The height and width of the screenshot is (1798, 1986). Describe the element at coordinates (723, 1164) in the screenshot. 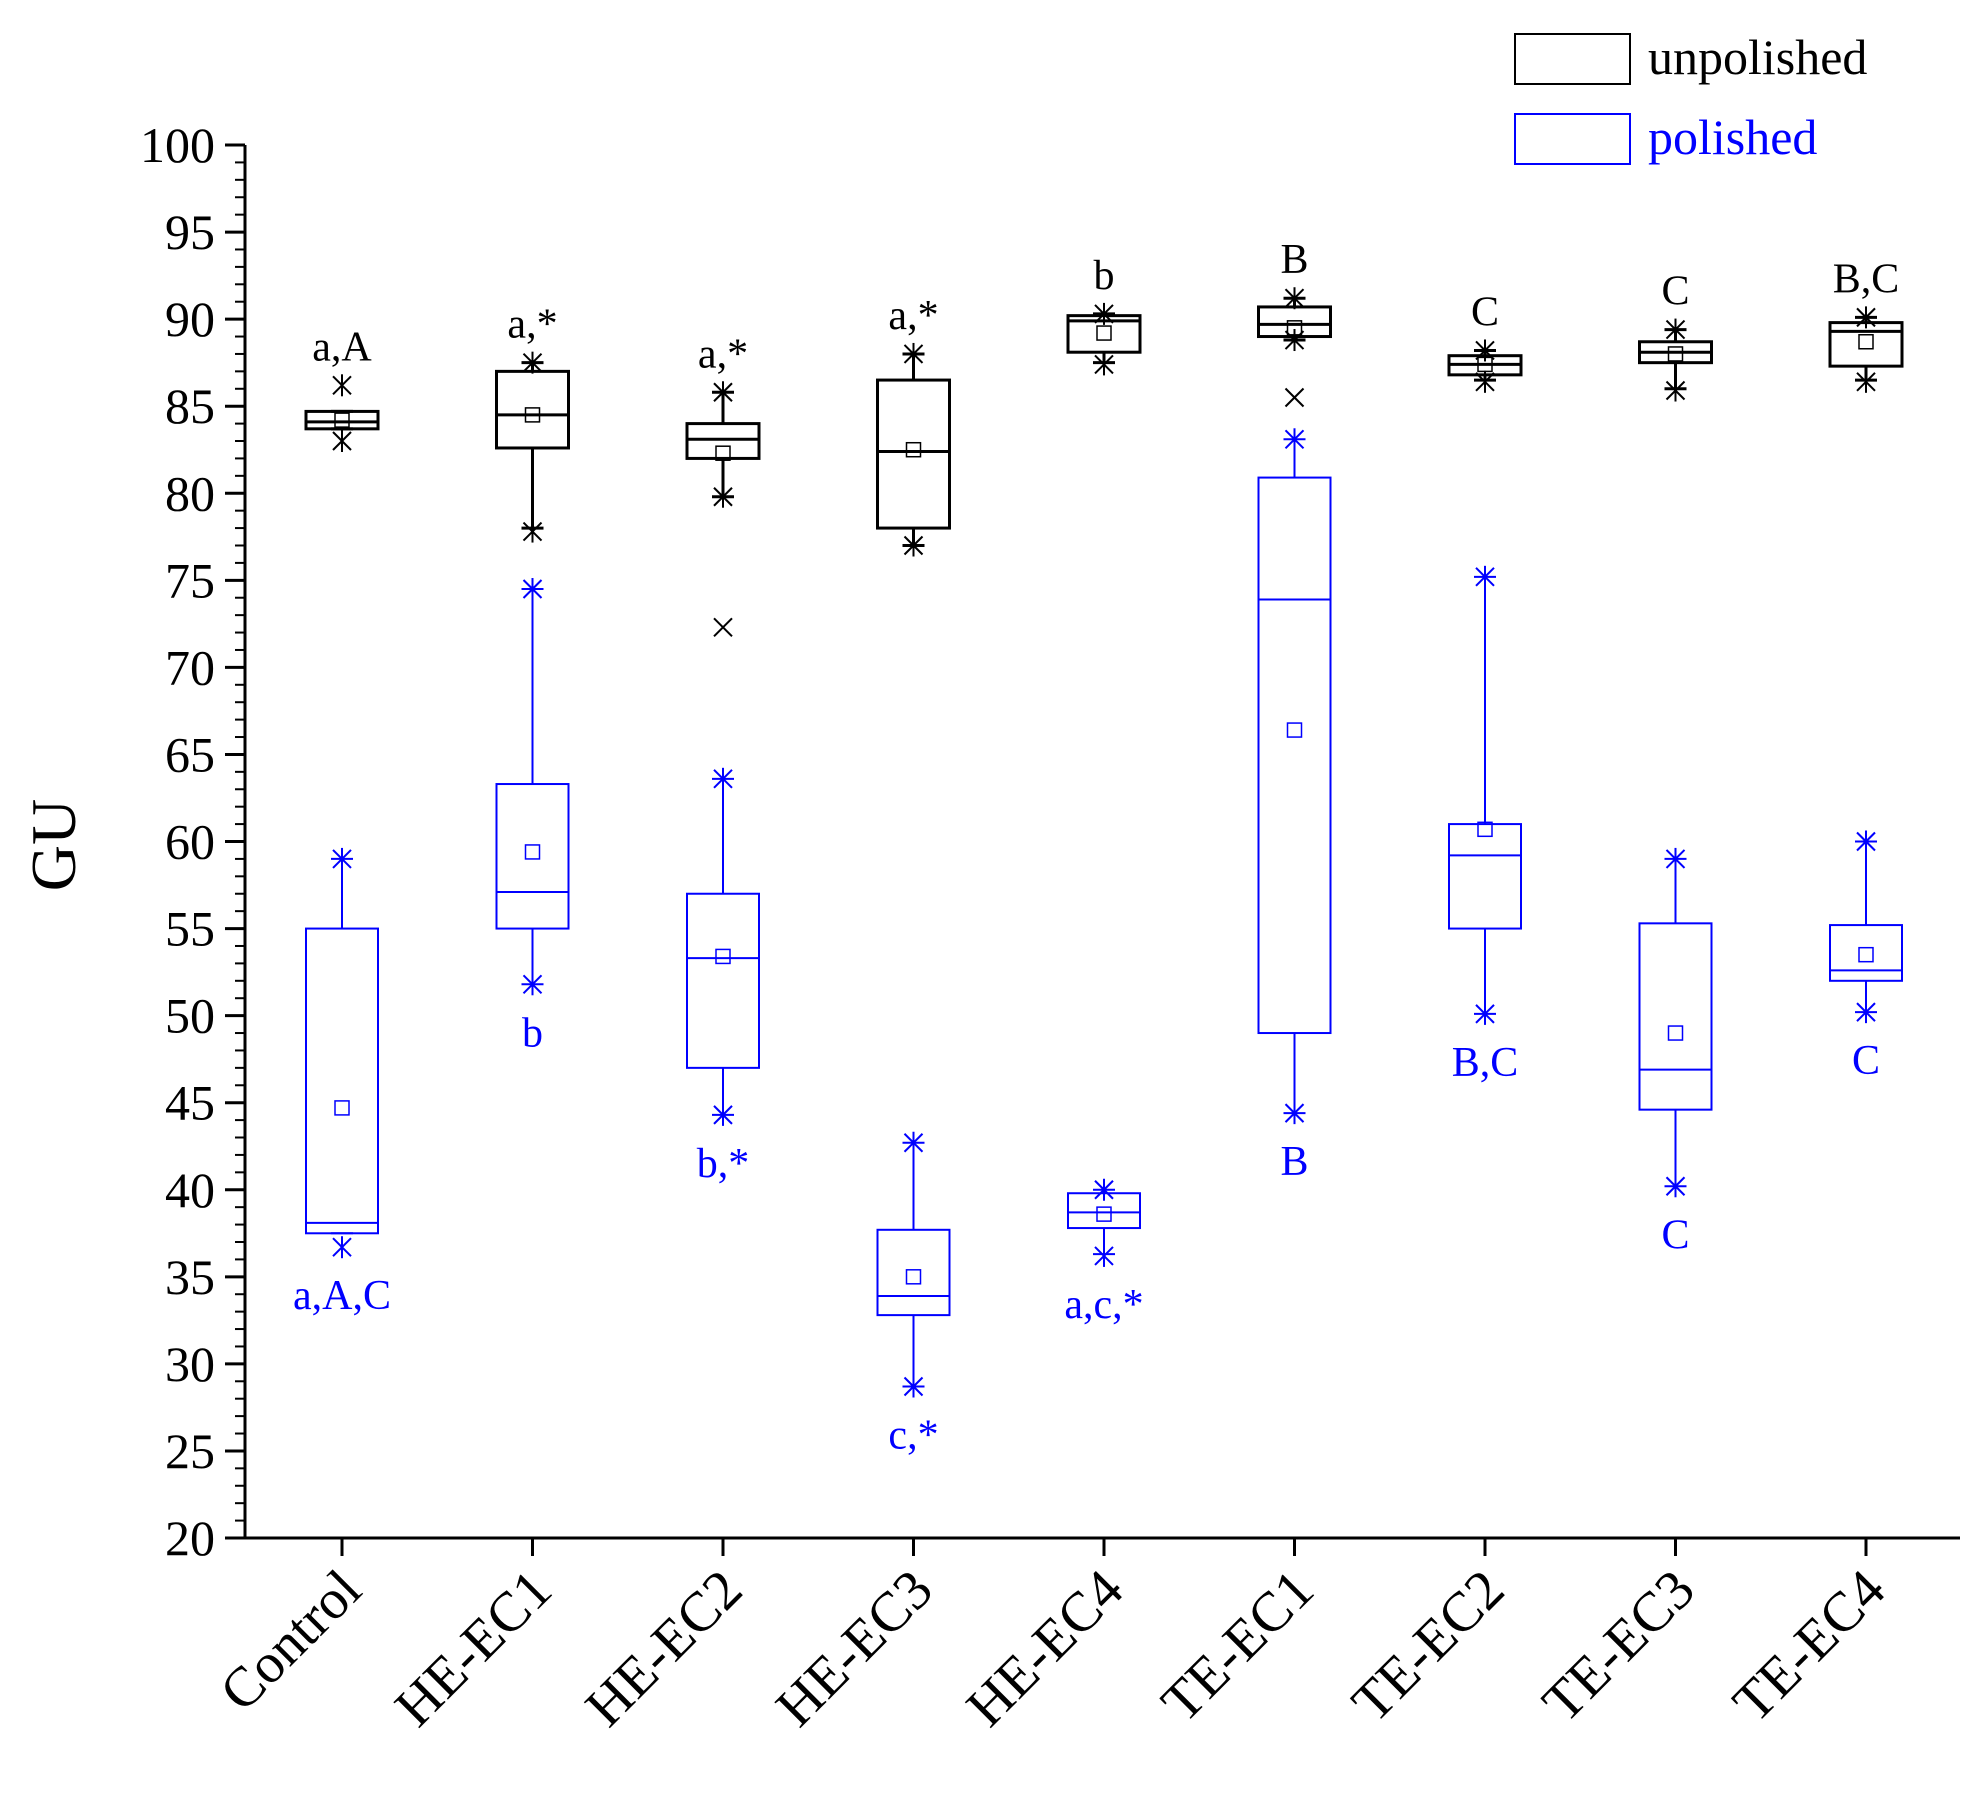

I see `significance-label-polished-he-ec2: b,*` at that location.